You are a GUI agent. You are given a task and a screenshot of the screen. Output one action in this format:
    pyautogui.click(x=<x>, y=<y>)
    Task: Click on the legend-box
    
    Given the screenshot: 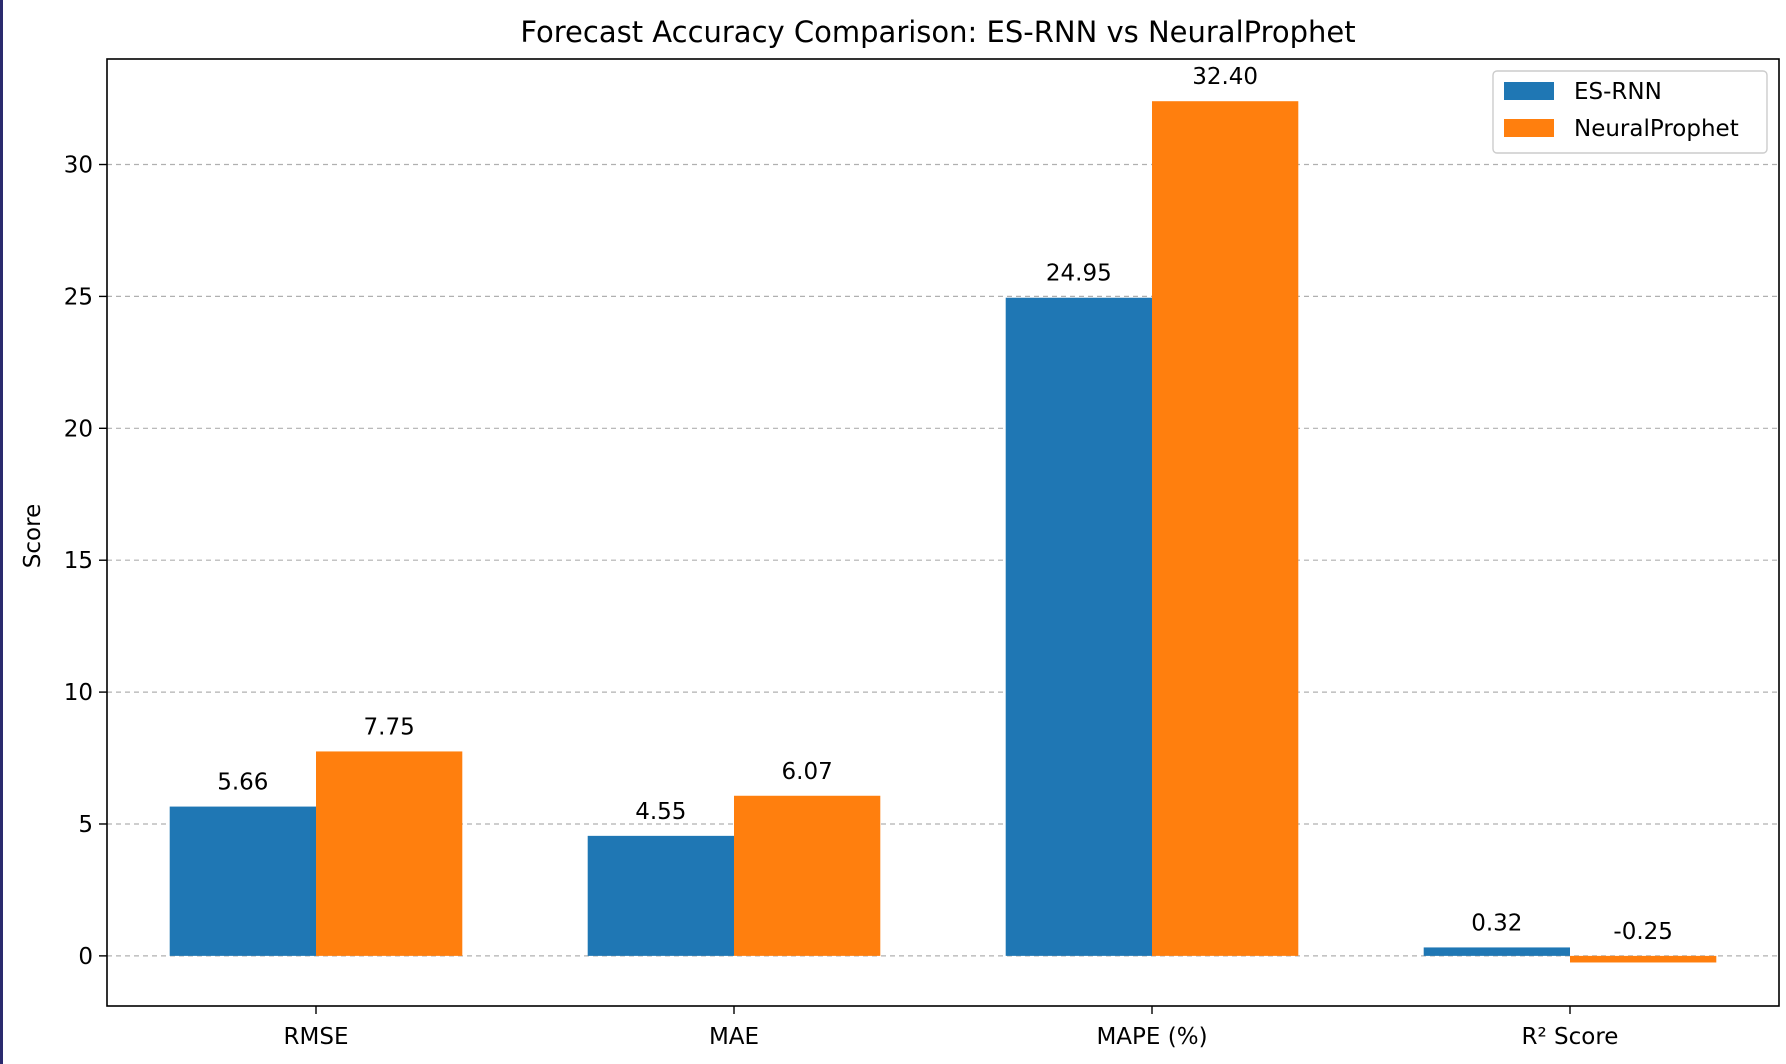 What is the action you would take?
    pyautogui.click(x=1630, y=112)
    